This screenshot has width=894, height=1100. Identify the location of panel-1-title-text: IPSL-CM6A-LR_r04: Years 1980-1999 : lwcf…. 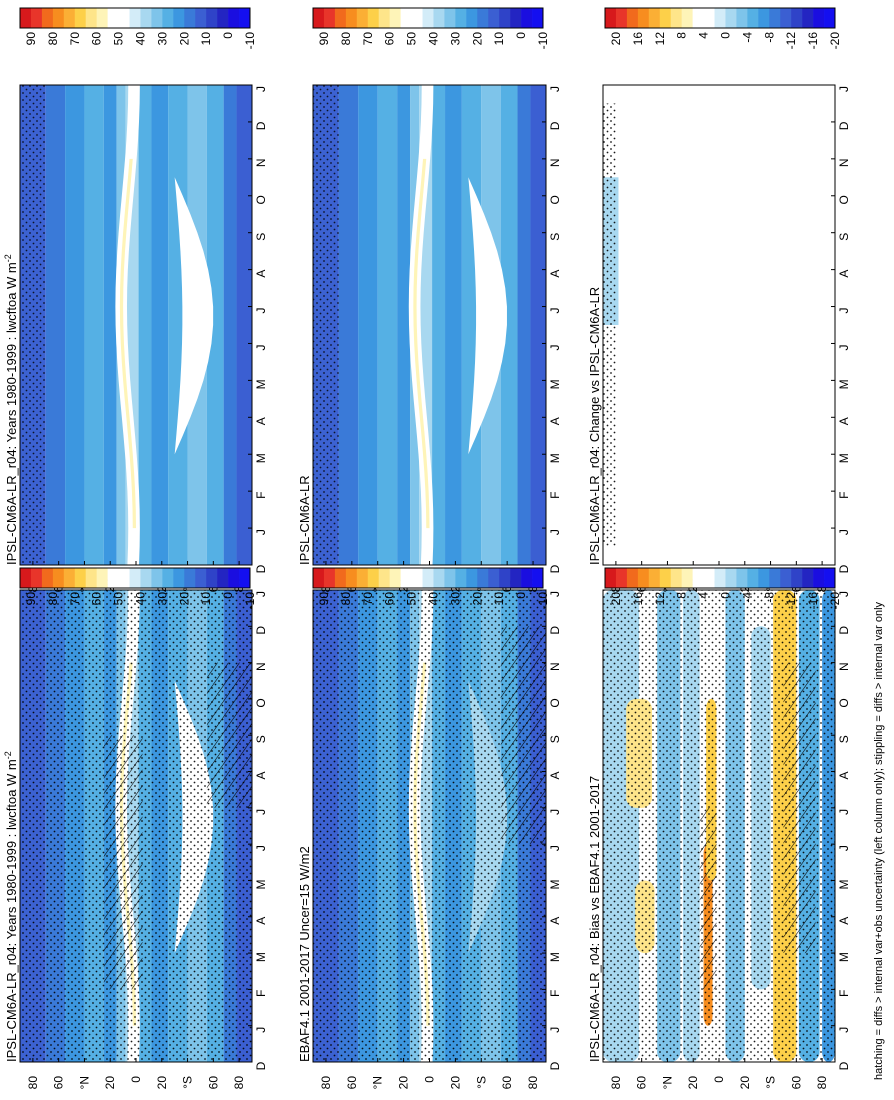
(11, 413).